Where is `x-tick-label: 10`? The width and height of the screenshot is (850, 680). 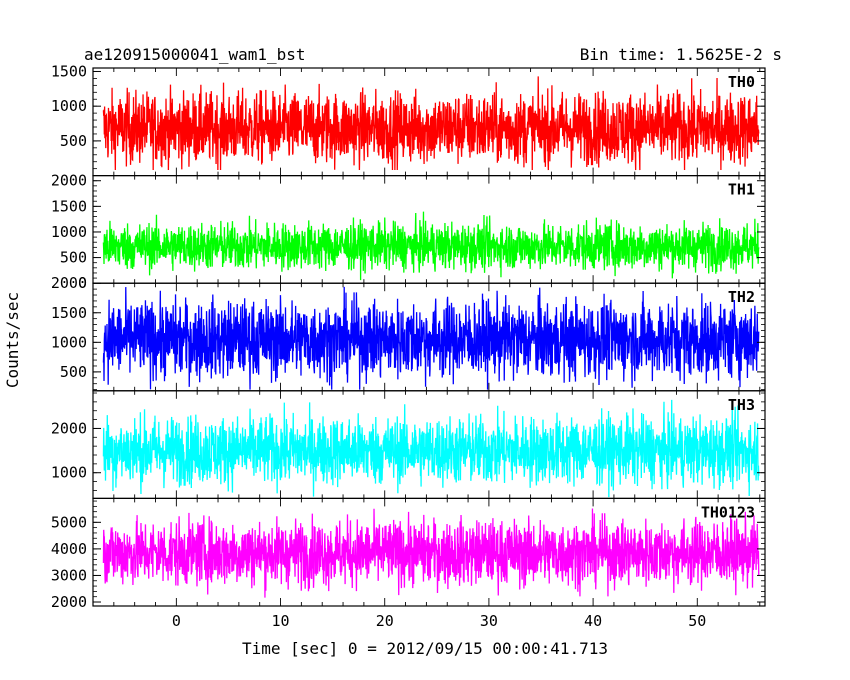
x-tick-label: 10 is located at coordinates (281, 621).